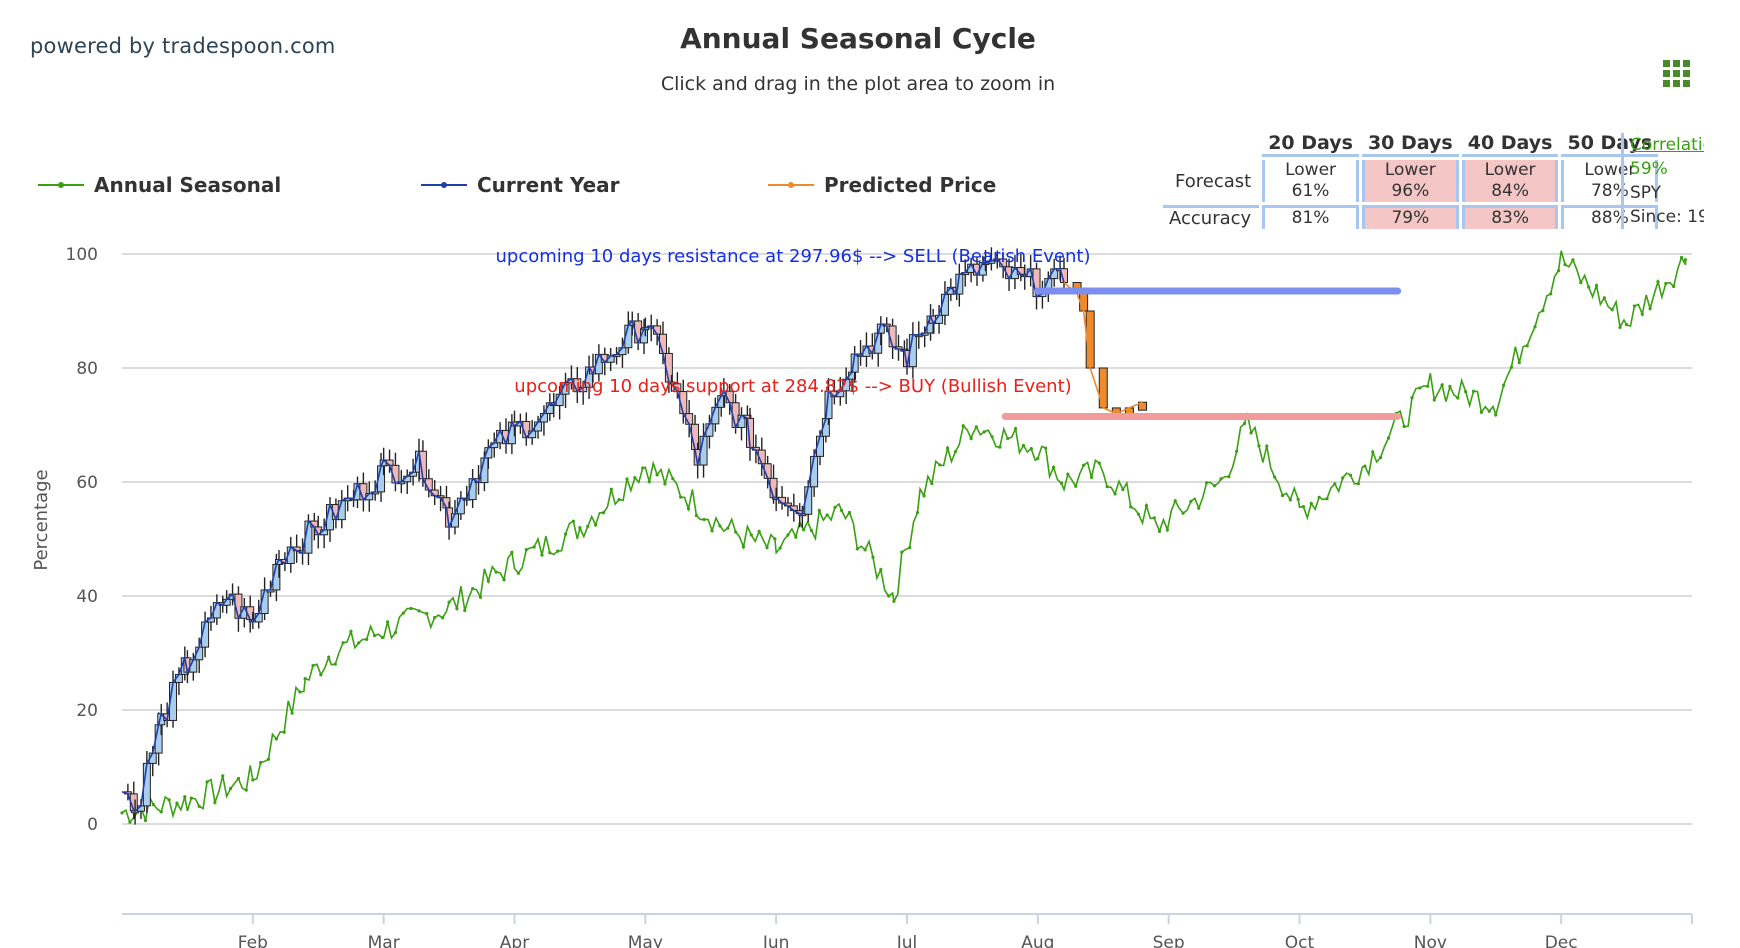  What do you see at coordinates (87, 597) in the screenshot?
I see `y-tick-label: 40` at bounding box center [87, 597].